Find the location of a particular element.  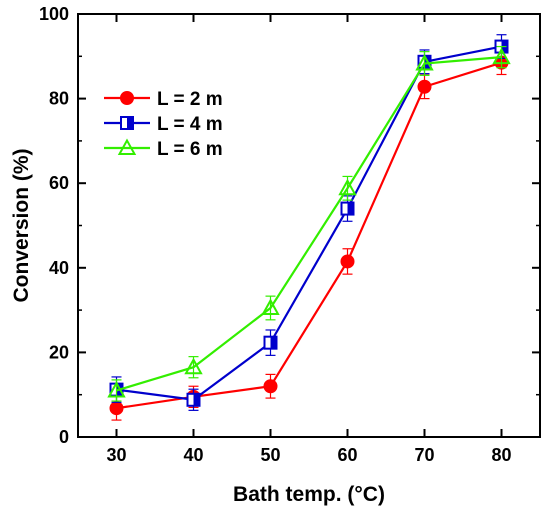

legend-marker-fill is located at coordinates (130, 123).